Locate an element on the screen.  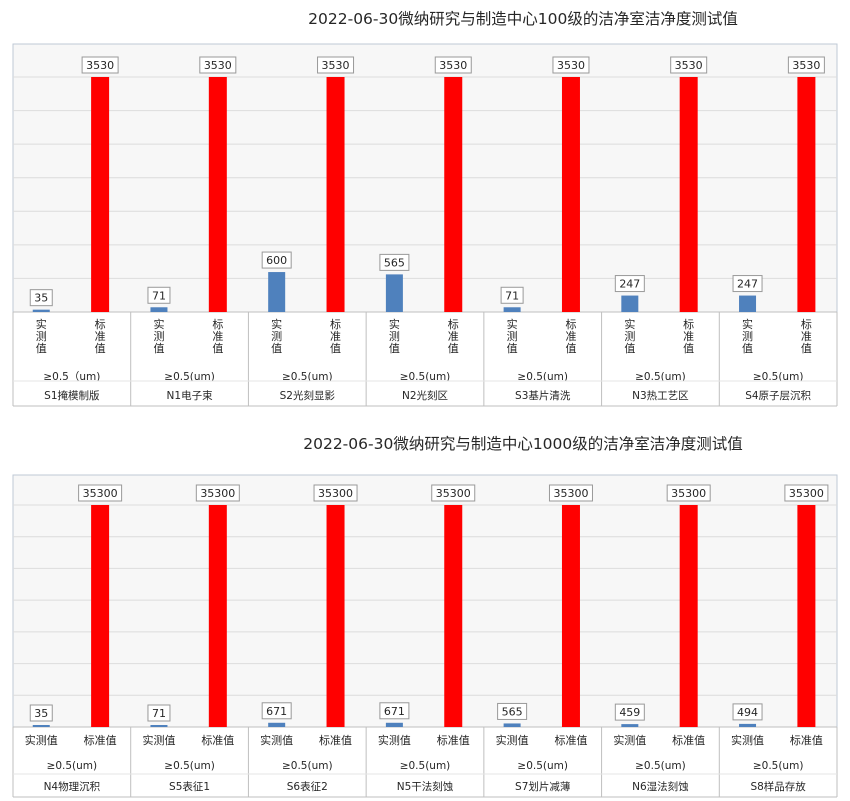
area-label: N5干法刻蚀 is located at coordinates (425, 786).